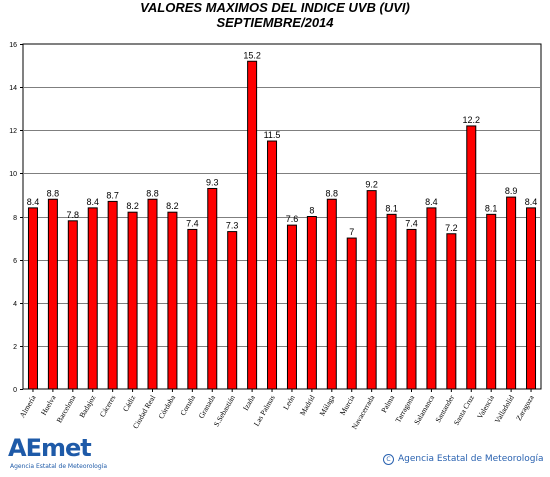 This screenshot has height=477, width=550. What do you see at coordinates (13, 174) in the screenshot?
I see `y-tick-label: 10` at bounding box center [13, 174].